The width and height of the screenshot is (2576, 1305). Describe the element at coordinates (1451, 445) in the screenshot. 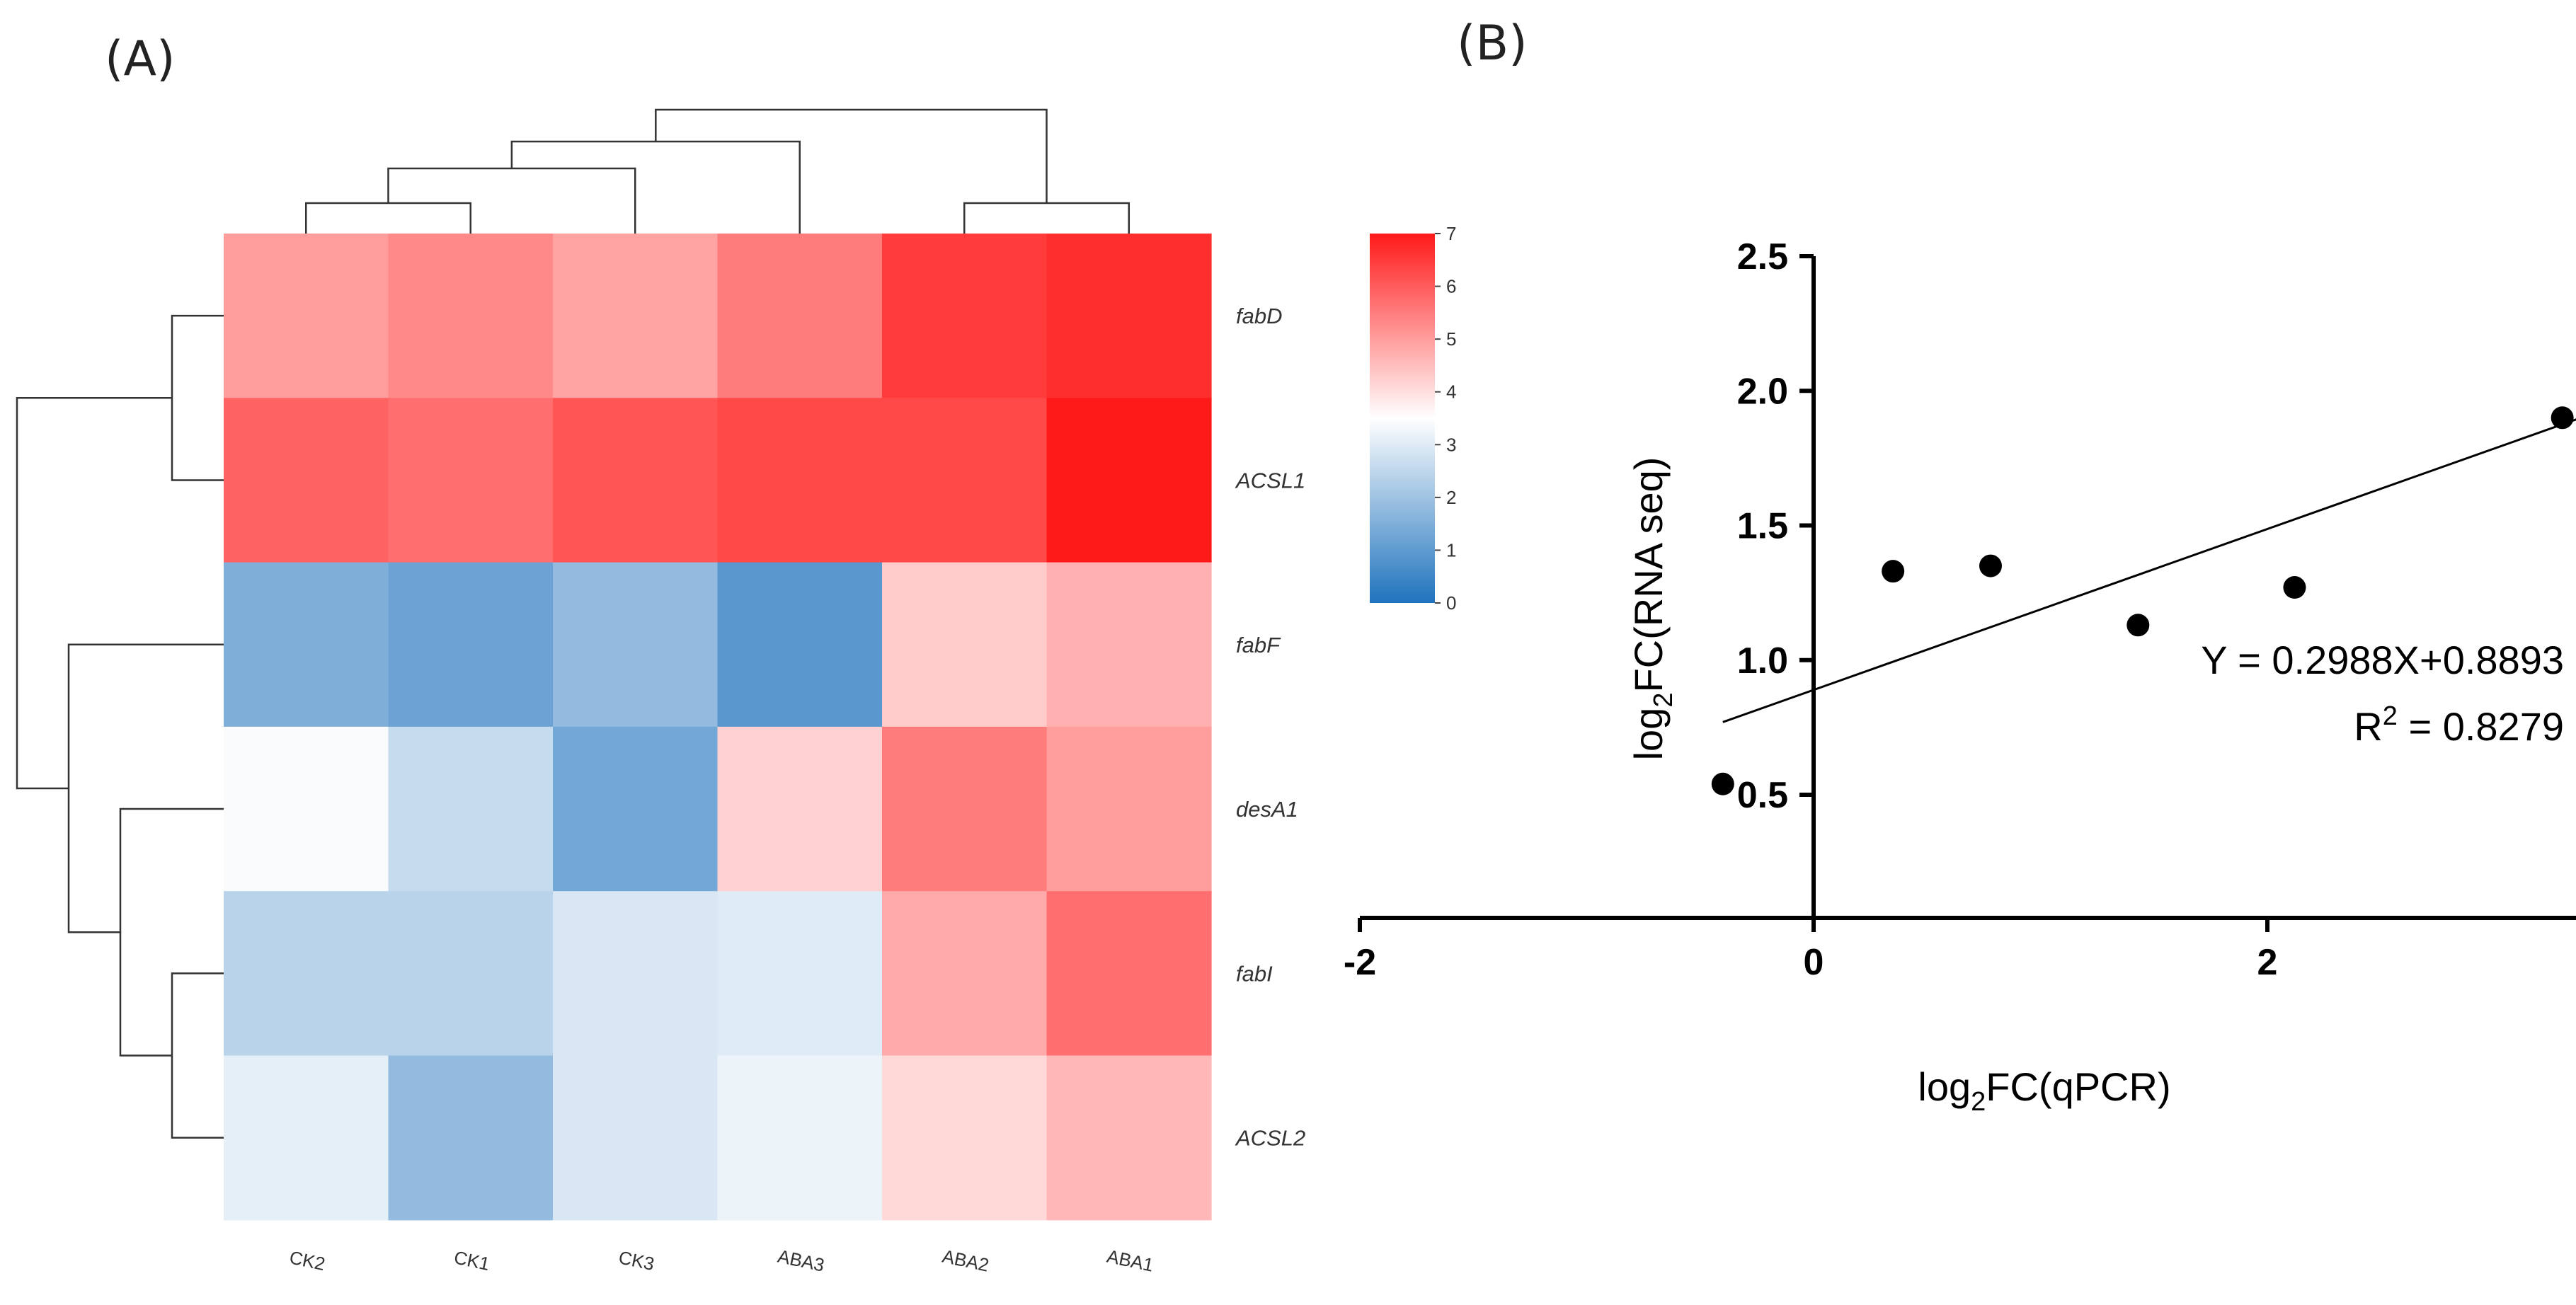

I see `colorbar-tick-label: 3` at that location.